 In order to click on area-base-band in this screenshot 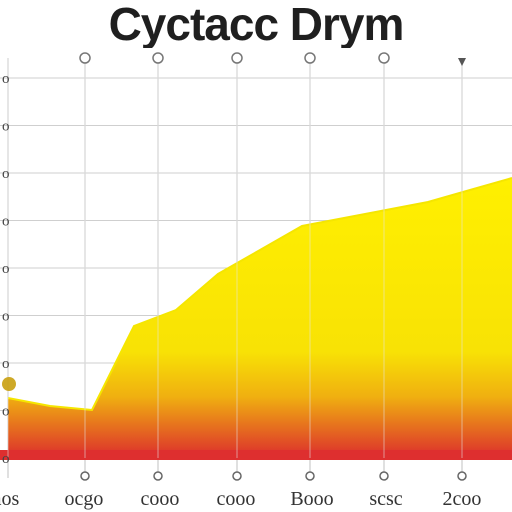, I will do `click(256, 455)`.